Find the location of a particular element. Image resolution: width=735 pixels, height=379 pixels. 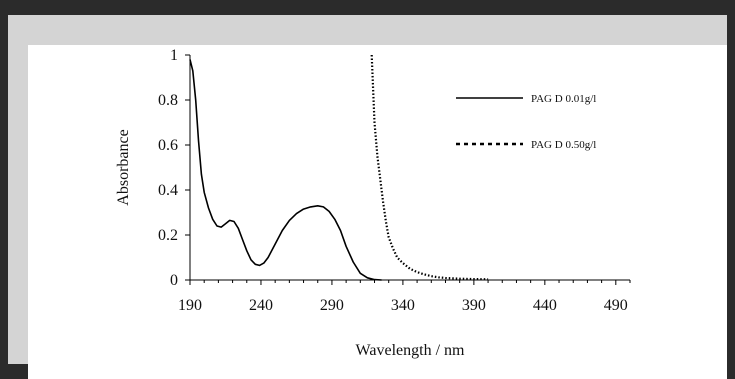

legend-label-1: PAG D 0.01g/l is located at coordinates (563, 99).